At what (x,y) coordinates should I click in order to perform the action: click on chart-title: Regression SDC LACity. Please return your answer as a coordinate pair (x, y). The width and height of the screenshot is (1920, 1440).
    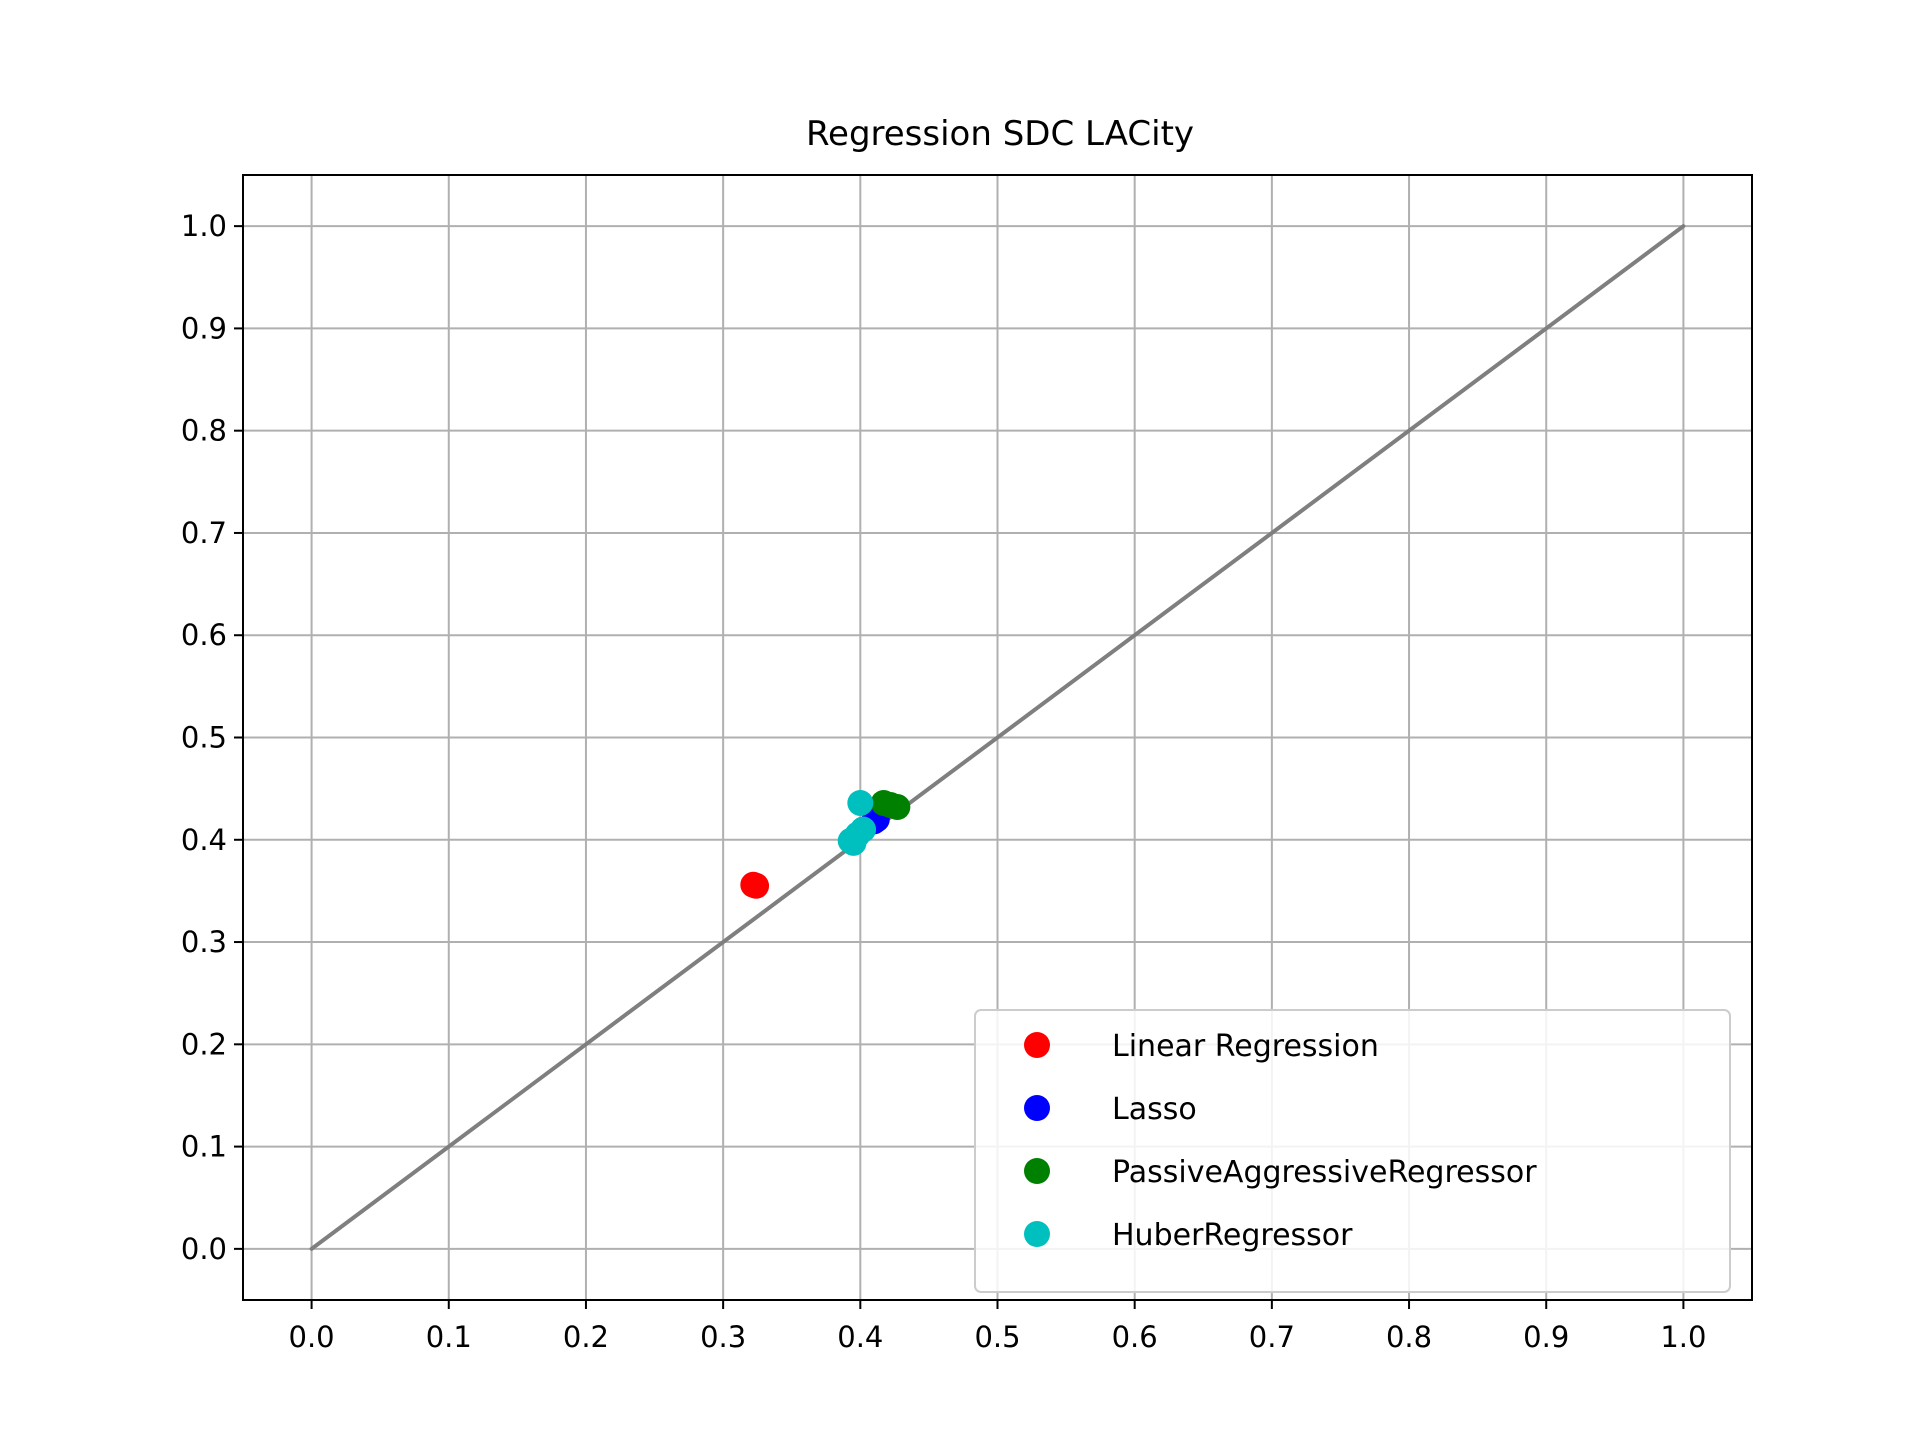
    Looking at the image, I should click on (1000, 134).